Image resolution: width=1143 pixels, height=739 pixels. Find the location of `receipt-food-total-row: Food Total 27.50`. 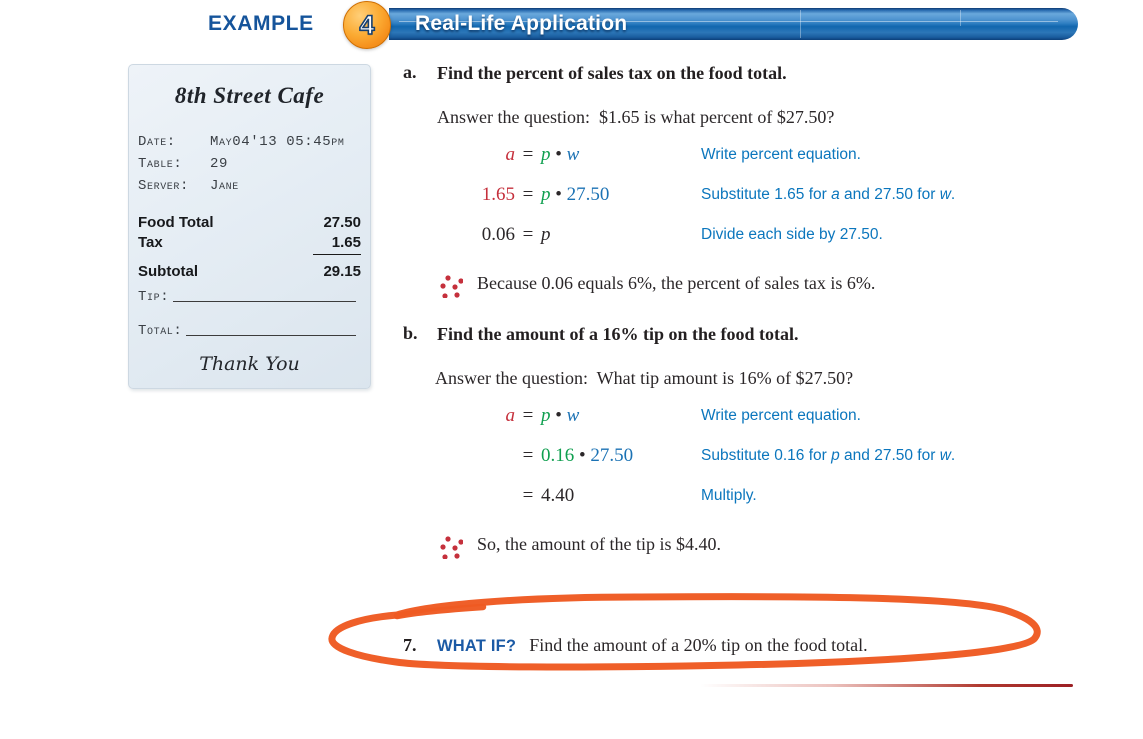

receipt-food-total-row: Food Total 27.50 is located at coordinates (249, 223).